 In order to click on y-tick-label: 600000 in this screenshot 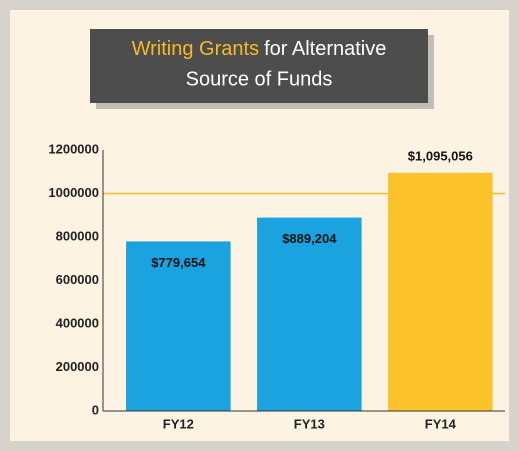, I will do `click(77, 279)`.